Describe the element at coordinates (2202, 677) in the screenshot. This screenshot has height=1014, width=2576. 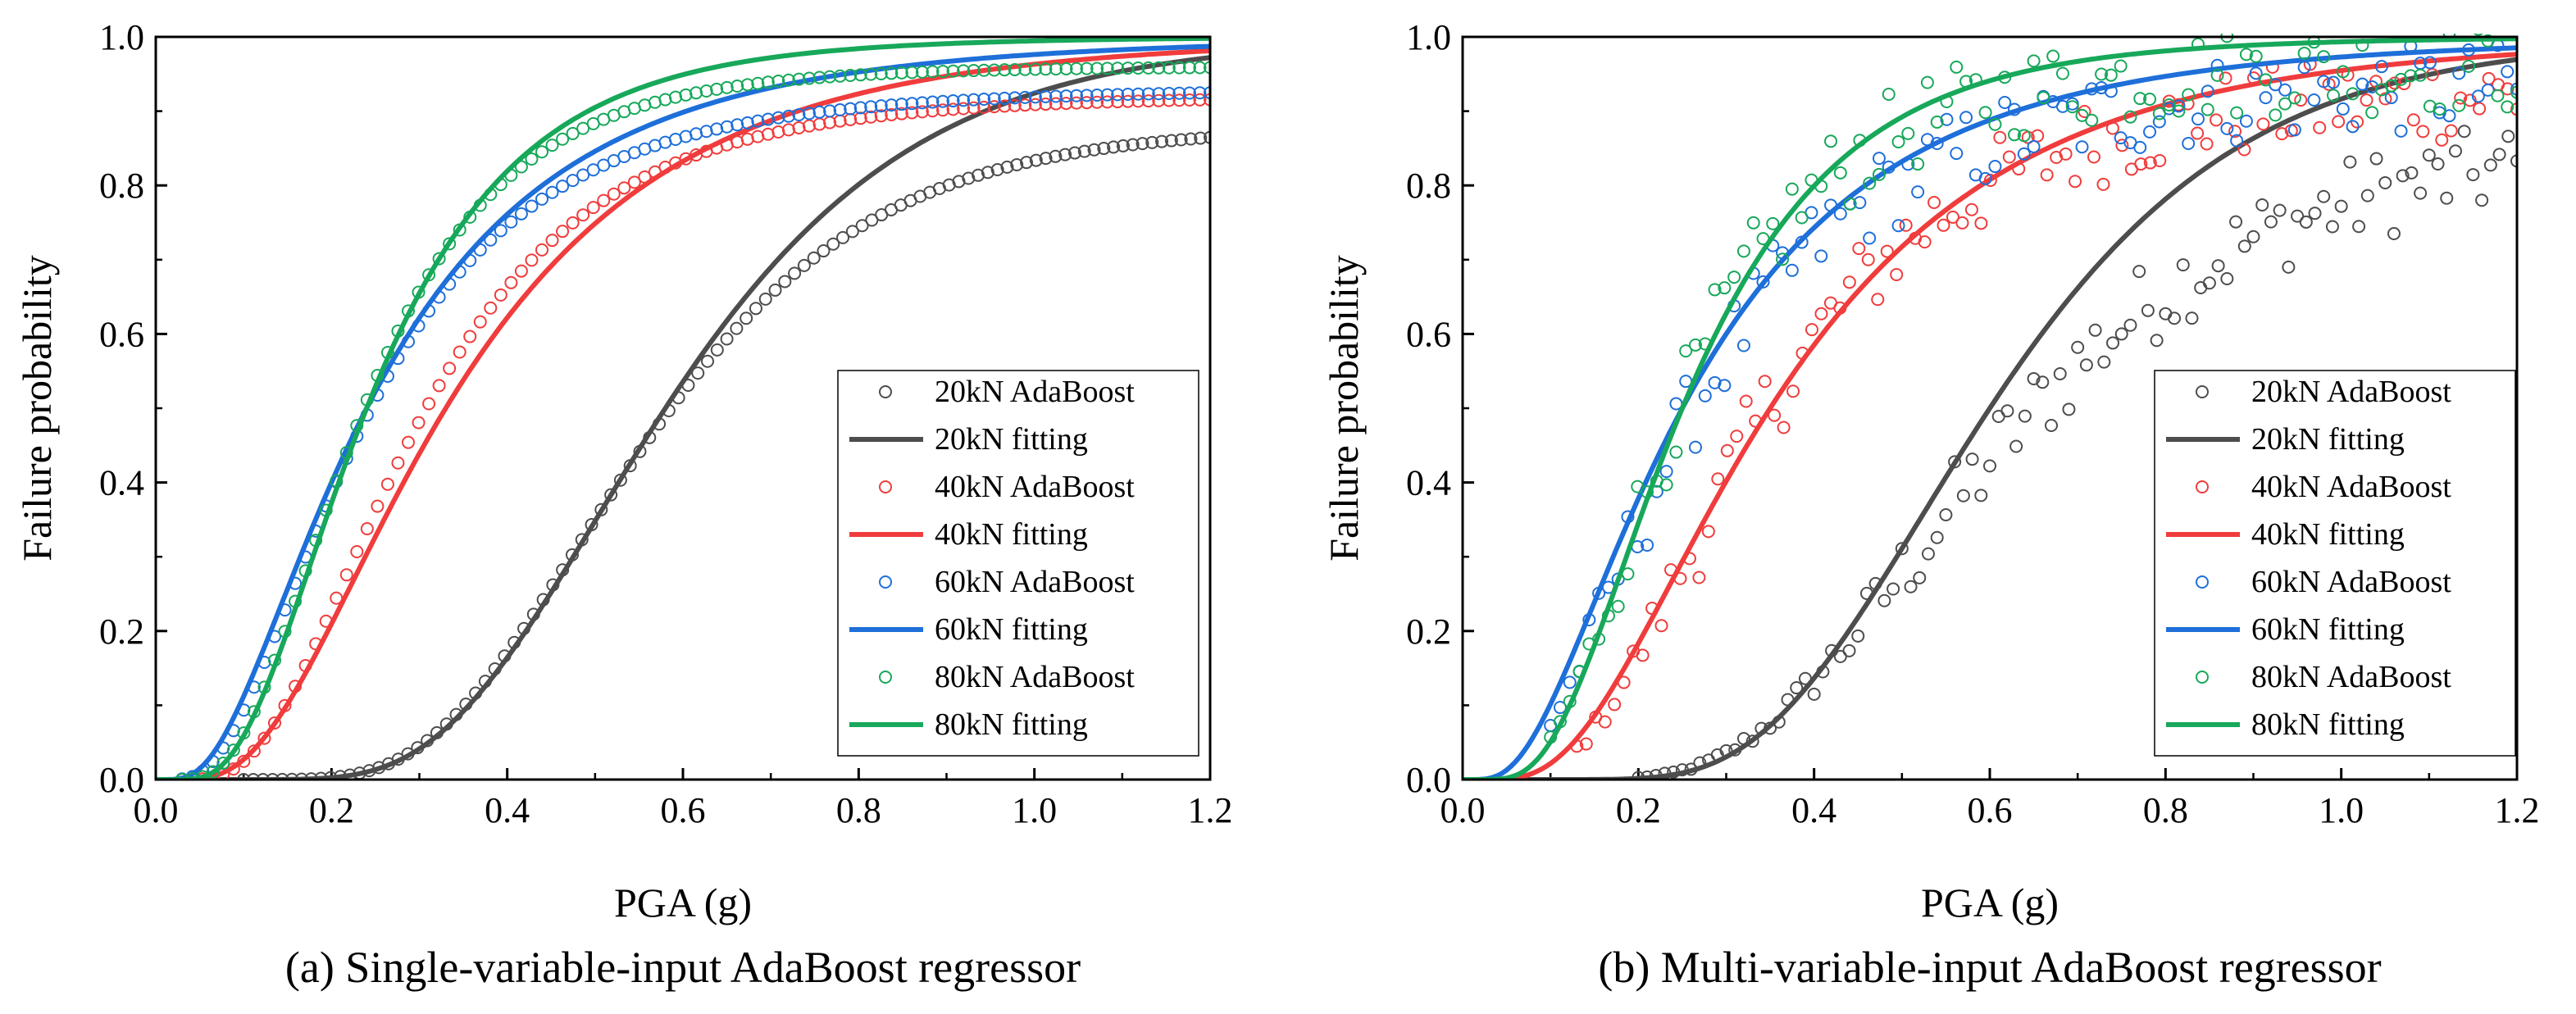
I see `legend-marker-80kn-b` at that location.